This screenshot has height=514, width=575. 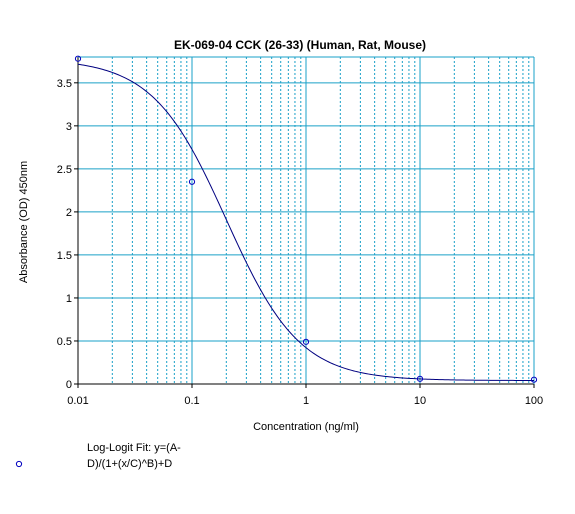 I want to click on y-tick-label: 0, so click(x=69, y=385).